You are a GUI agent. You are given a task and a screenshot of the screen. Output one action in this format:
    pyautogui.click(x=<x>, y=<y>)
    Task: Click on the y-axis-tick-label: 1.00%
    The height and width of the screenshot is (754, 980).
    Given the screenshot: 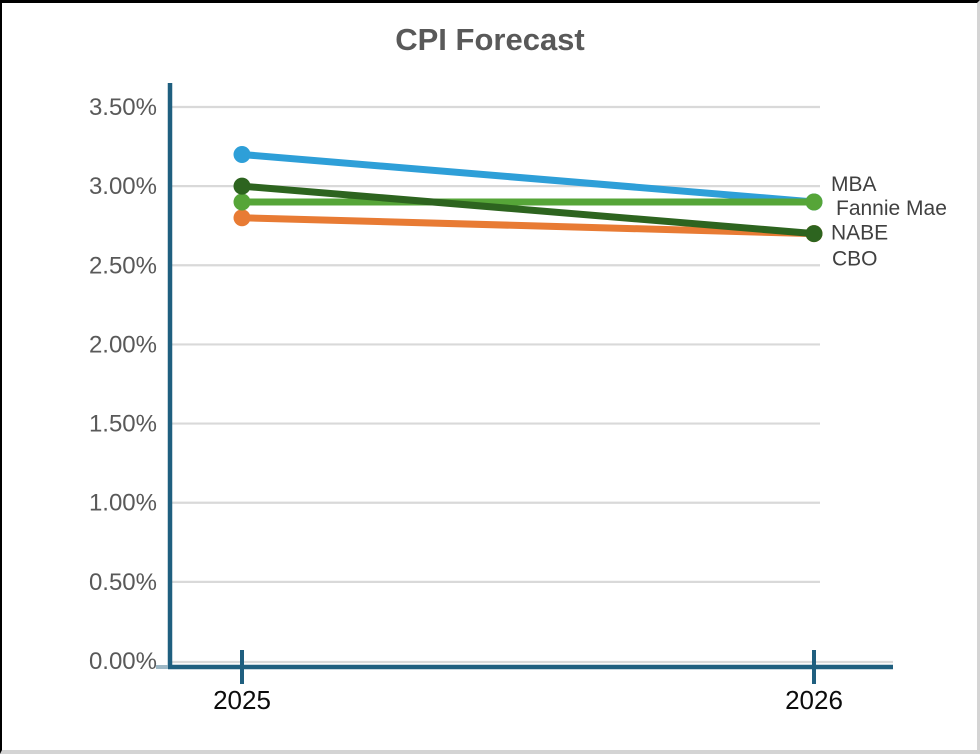 What is the action you would take?
    pyautogui.click(x=123, y=503)
    